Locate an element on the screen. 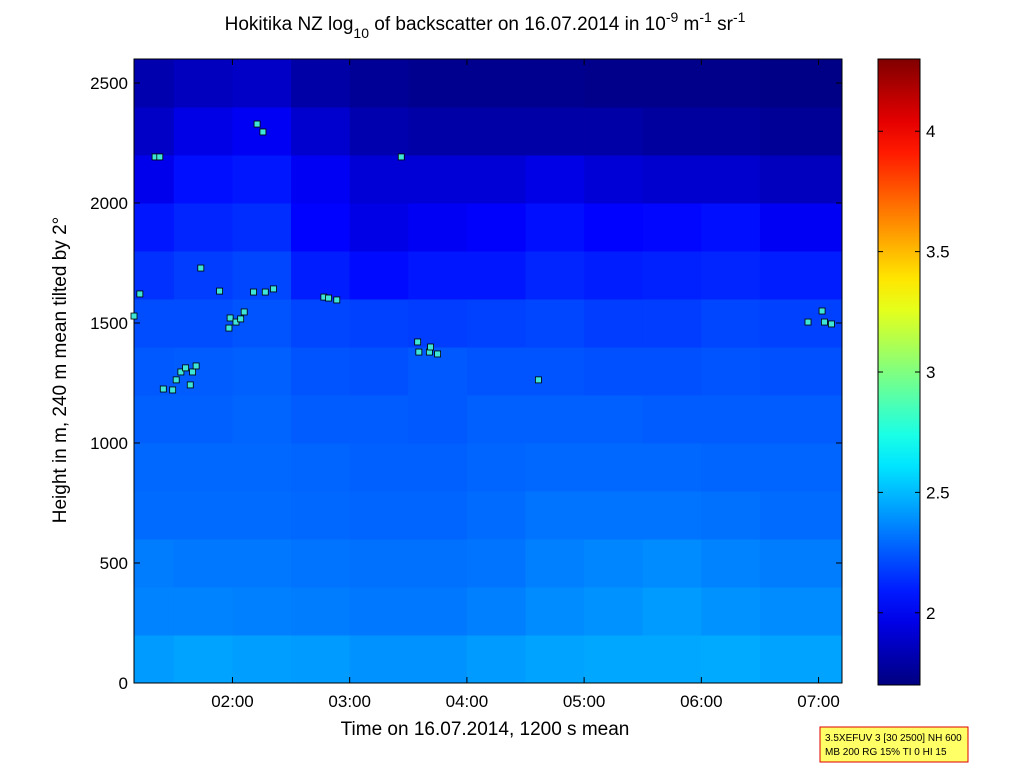  x-tick-label: 07:00 is located at coordinates (818, 701).